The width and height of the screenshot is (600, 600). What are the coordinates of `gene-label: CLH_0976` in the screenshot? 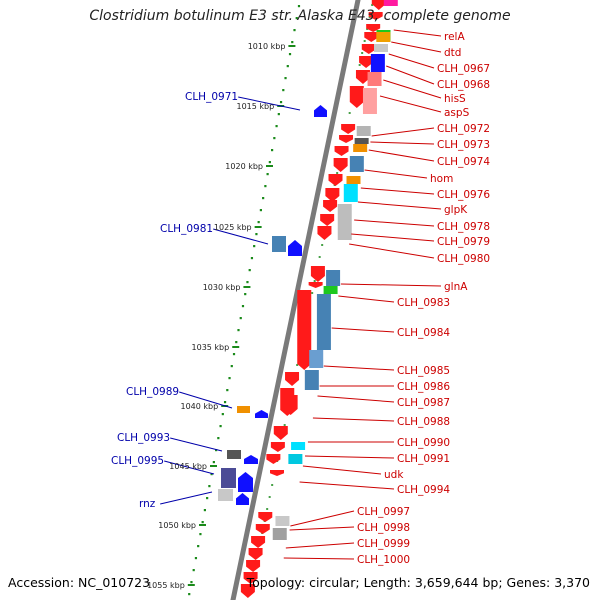 It's located at (463, 195).